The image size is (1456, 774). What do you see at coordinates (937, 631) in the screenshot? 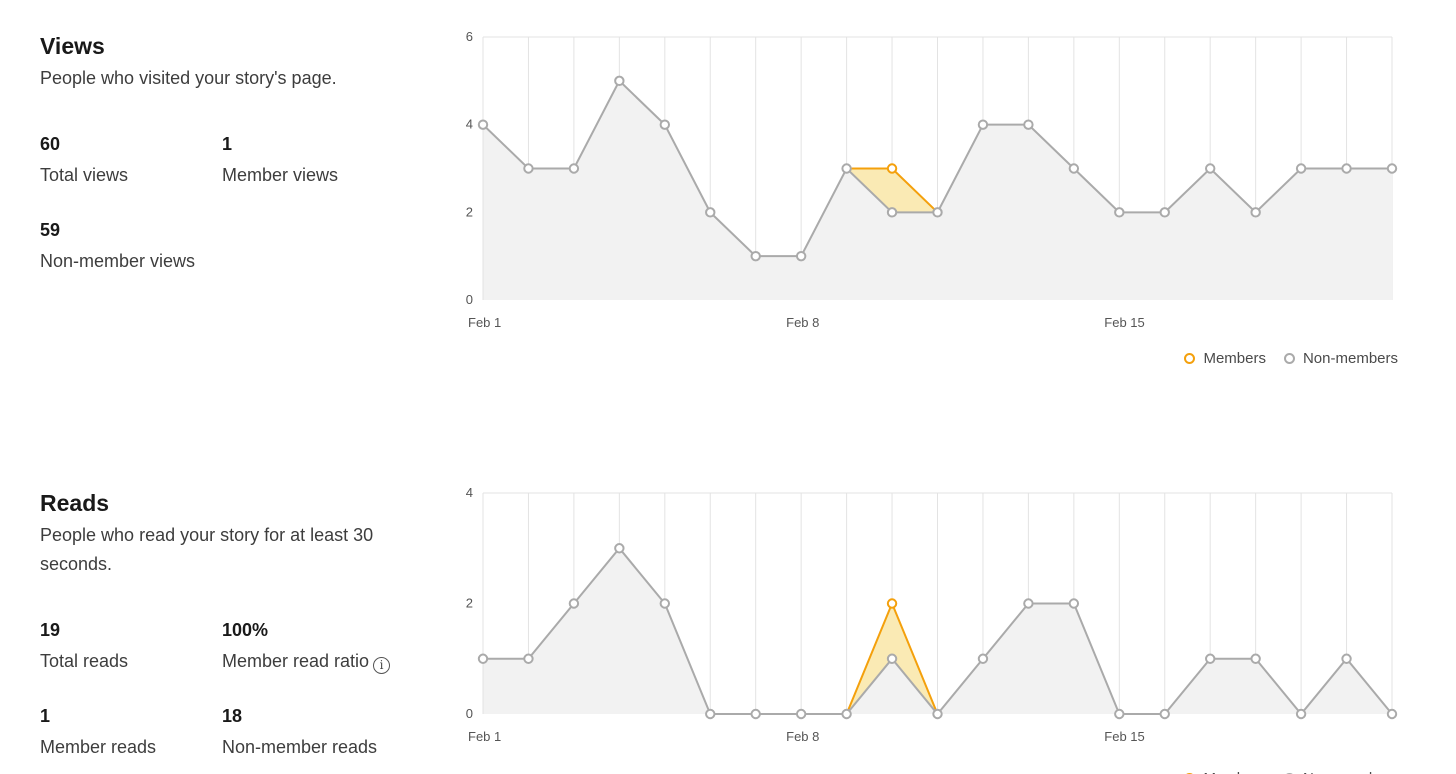
I see `non-members-area` at bounding box center [937, 631].